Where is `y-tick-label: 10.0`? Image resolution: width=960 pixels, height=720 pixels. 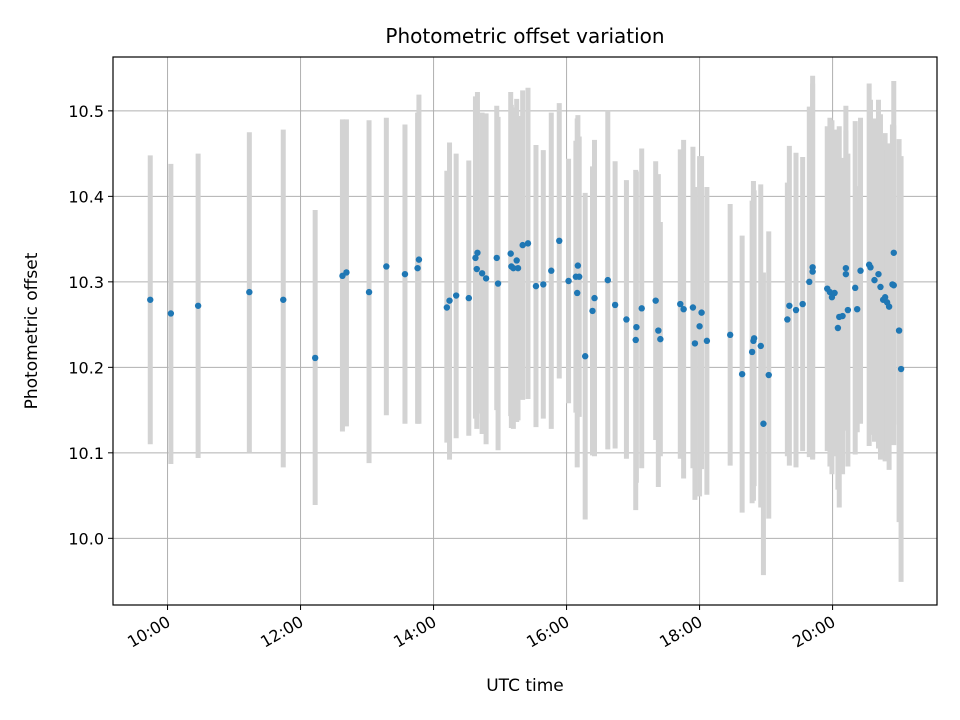 y-tick-label: 10.0 is located at coordinates (86, 538).